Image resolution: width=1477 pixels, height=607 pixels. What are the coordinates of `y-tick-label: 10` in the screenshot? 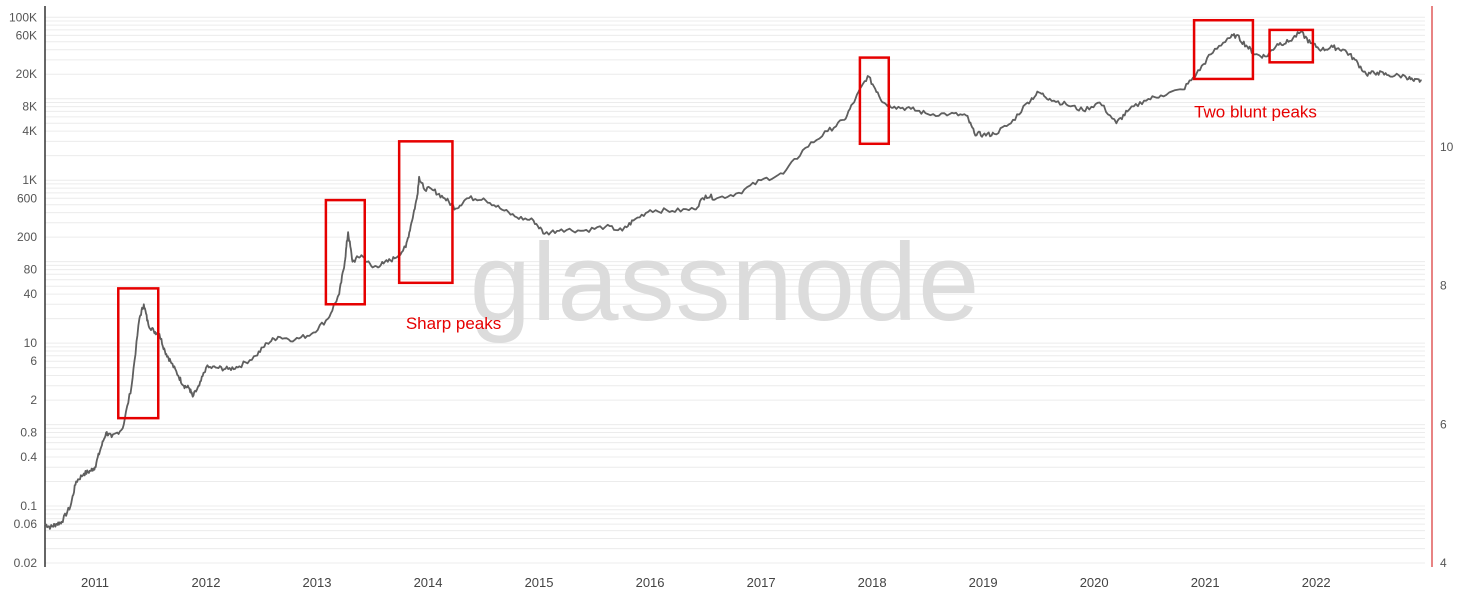 It's located at (31, 343).